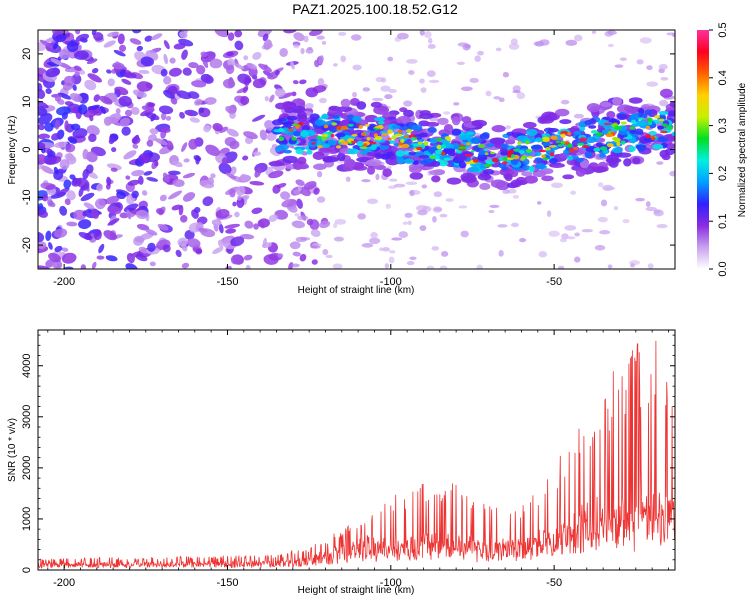 The height and width of the screenshot is (600, 750). Describe the element at coordinates (27, 245) in the screenshot. I see `y-tick-label: -20` at that location.